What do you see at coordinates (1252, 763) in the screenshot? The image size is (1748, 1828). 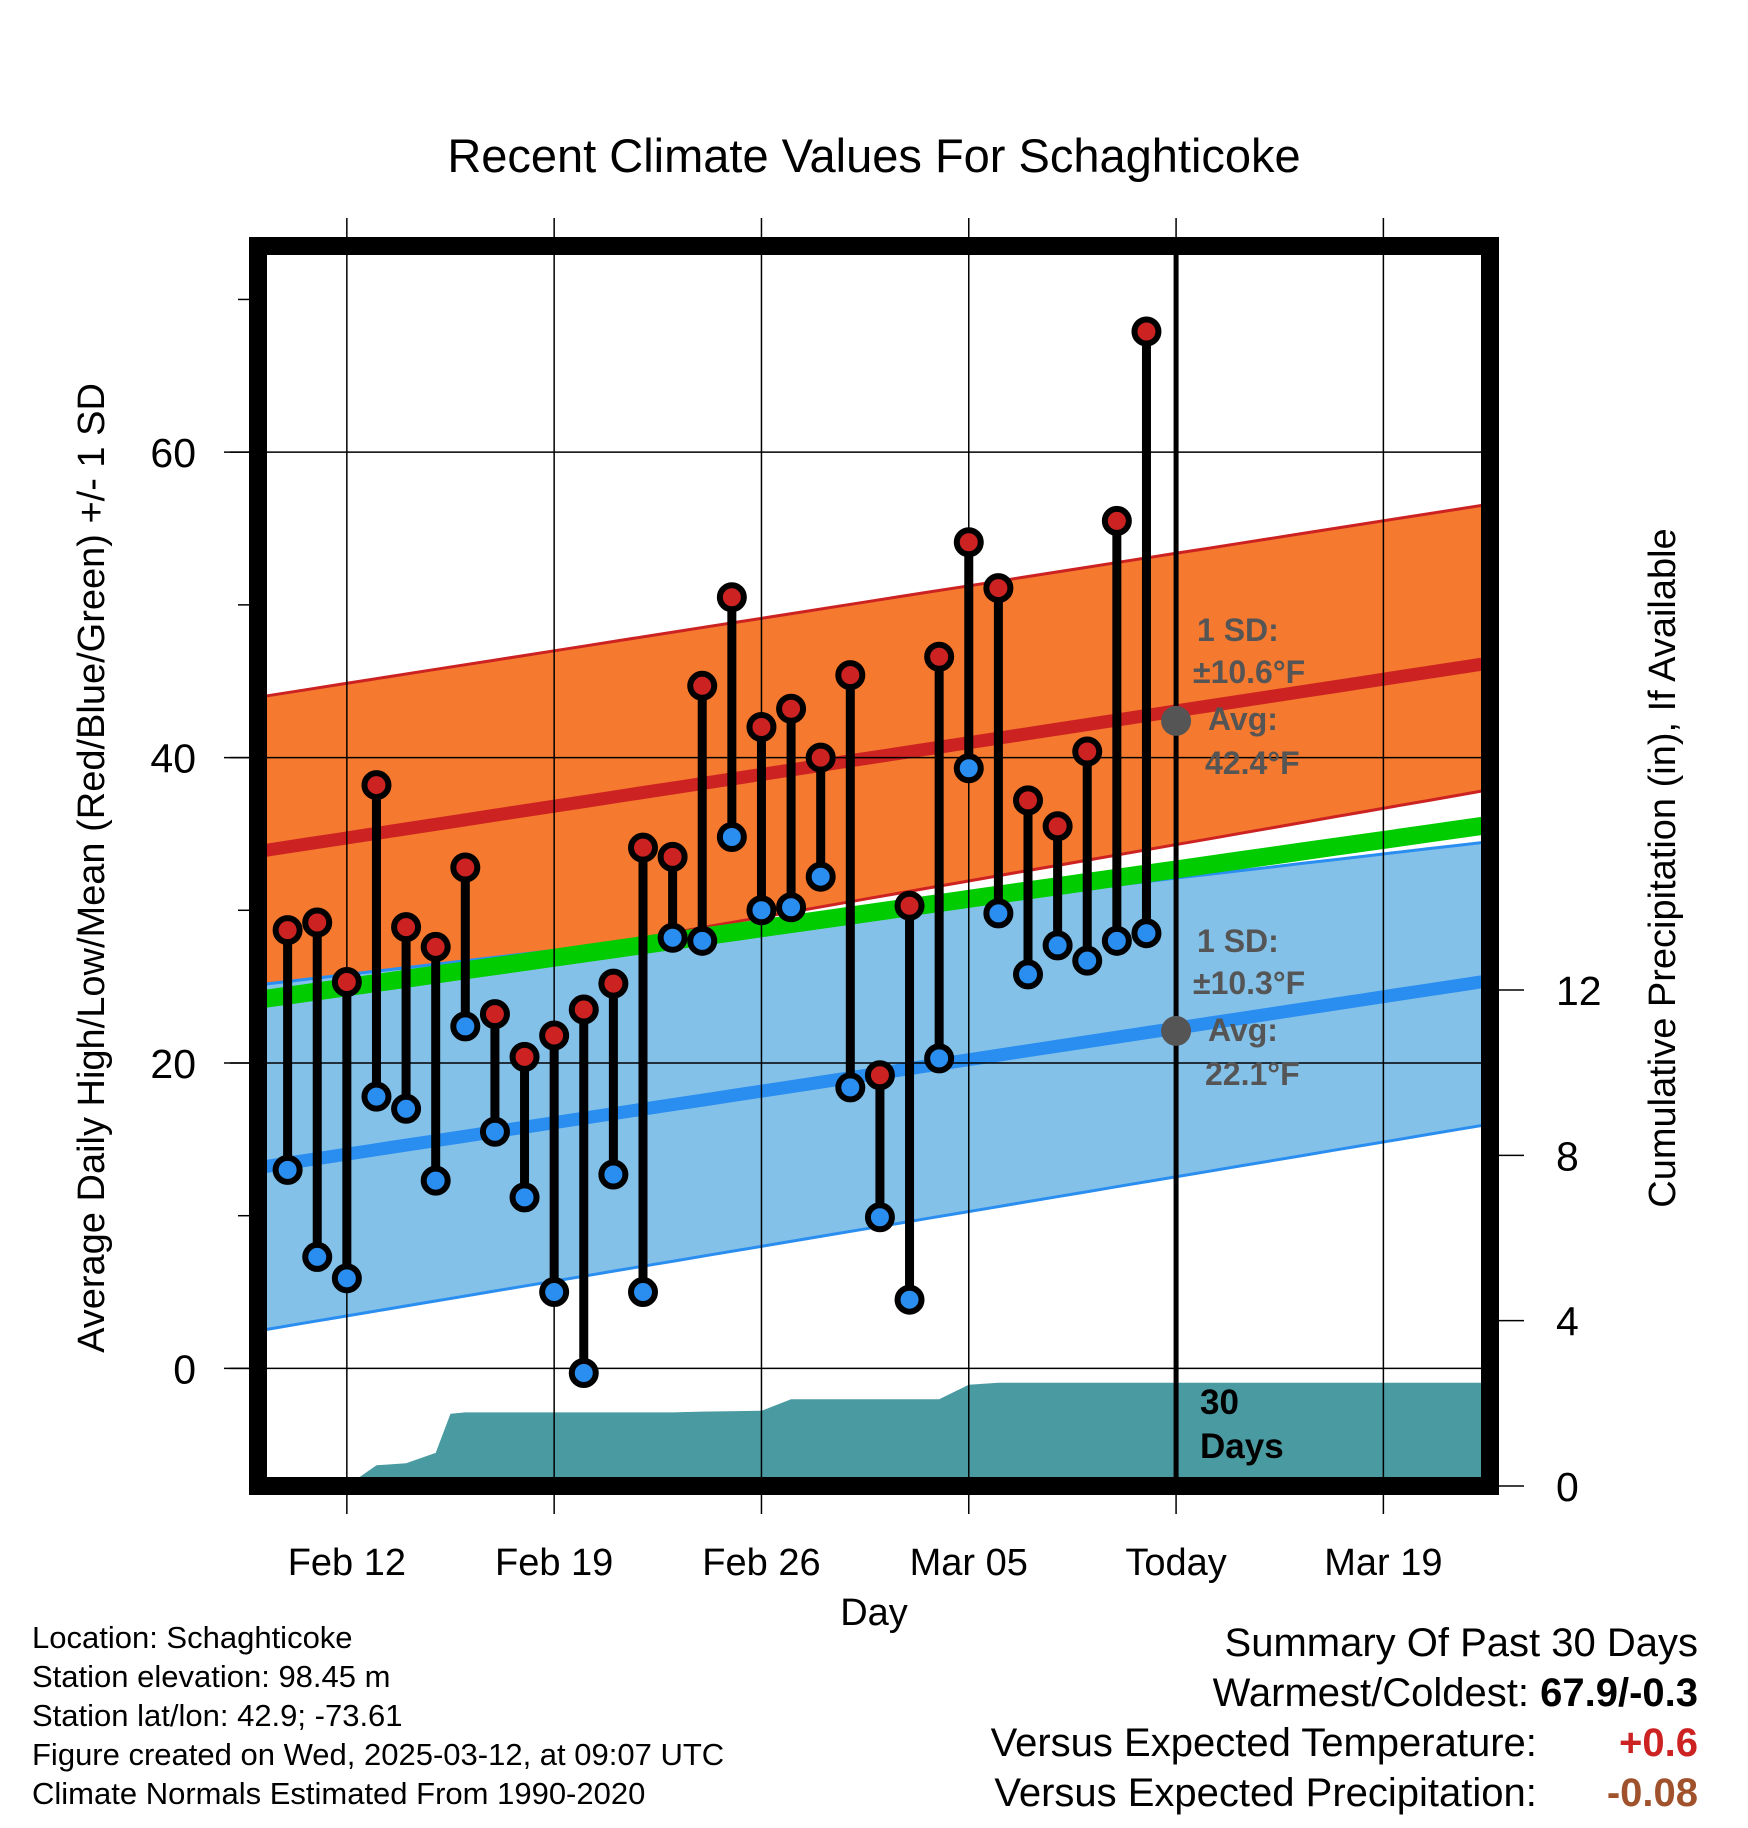 I see `high-avg-value: 42.4°F` at bounding box center [1252, 763].